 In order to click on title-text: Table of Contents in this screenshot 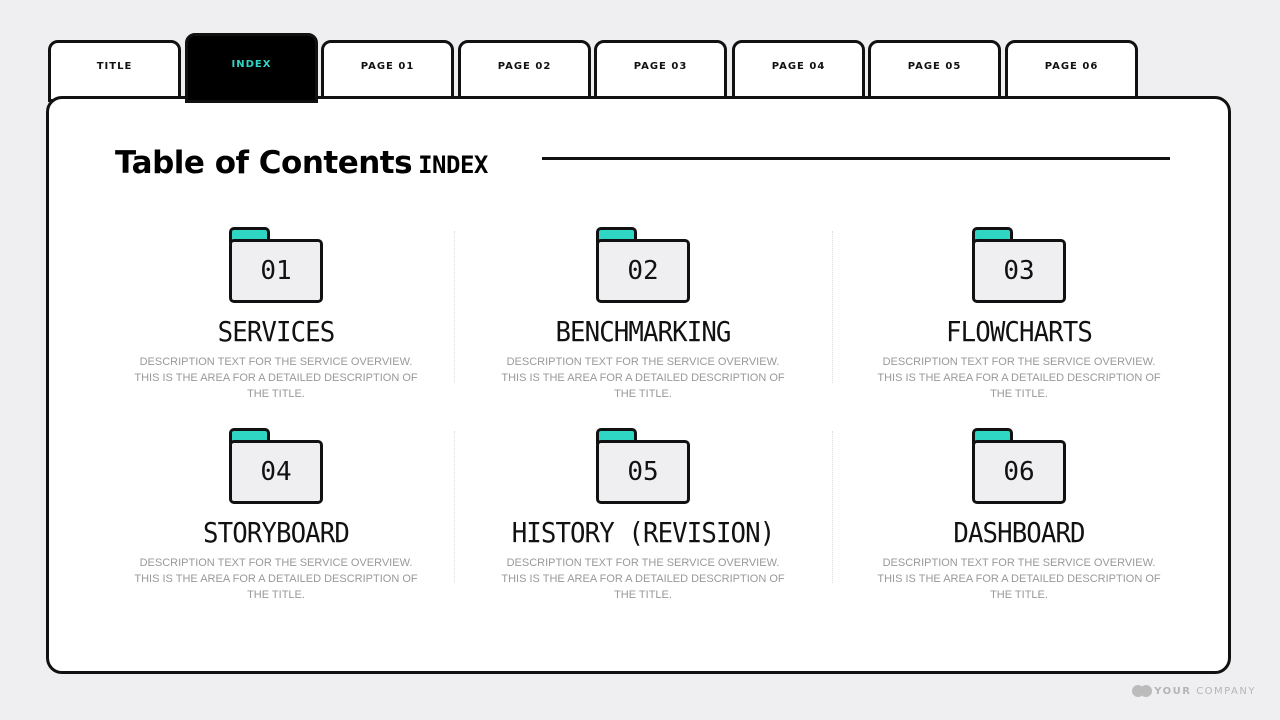, I will do `click(264, 163)`.